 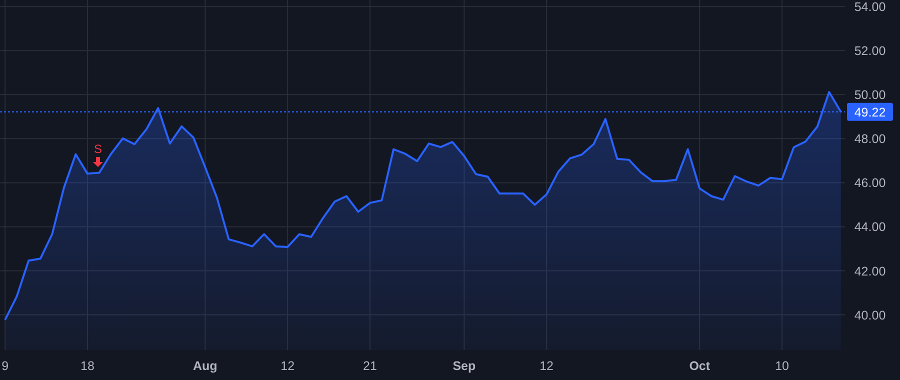 I want to click on y-tick-label: 42.00, so click(x=870, y=271).